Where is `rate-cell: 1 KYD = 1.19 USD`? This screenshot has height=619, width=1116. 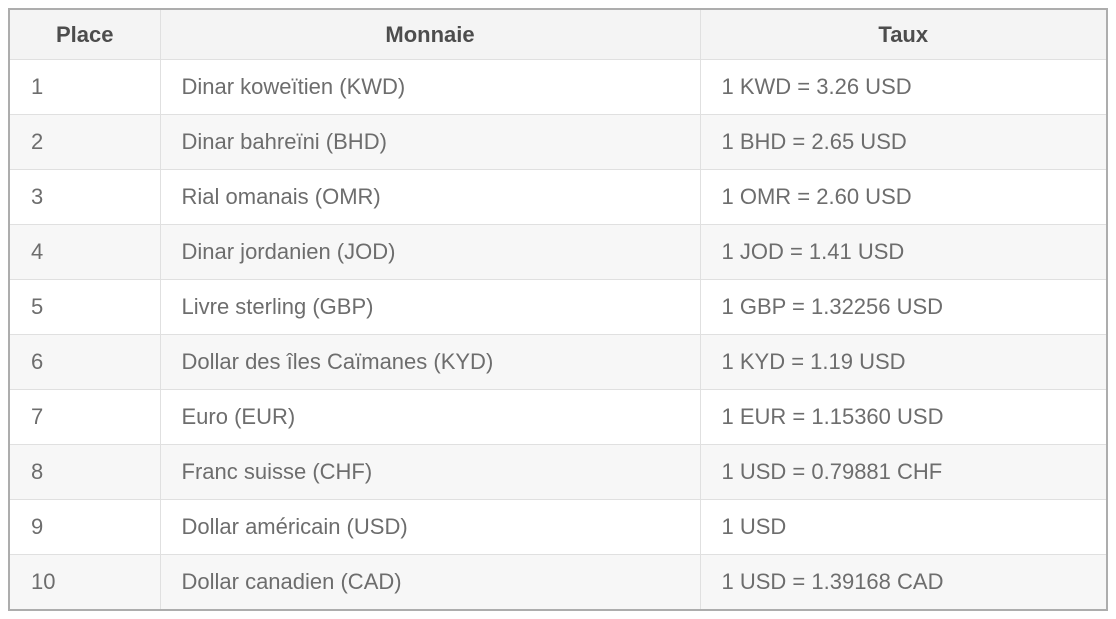
rate-cell: 1 KYD = 1.19 USD is located at coordinates (903, 362).